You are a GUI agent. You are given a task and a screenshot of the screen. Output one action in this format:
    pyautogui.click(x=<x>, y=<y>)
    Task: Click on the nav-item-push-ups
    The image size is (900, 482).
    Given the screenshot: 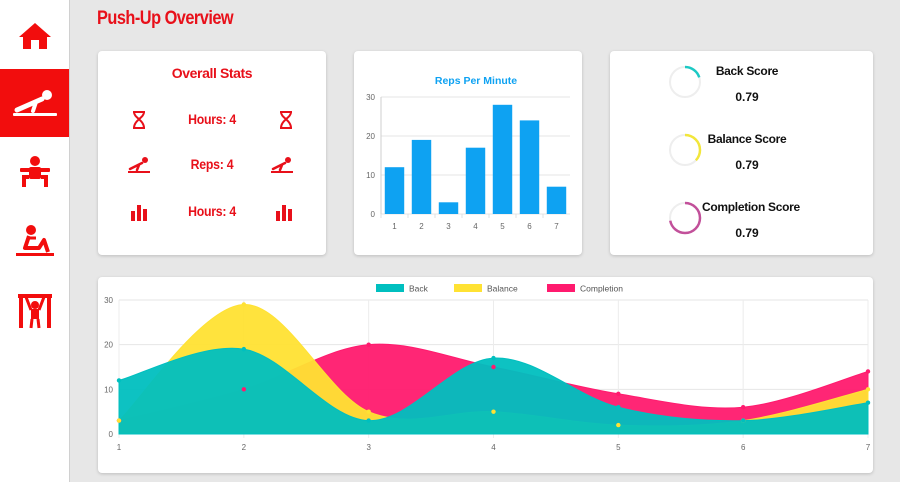 What is the action you would take?
    pyautogui.click(x=34, y=103)
    